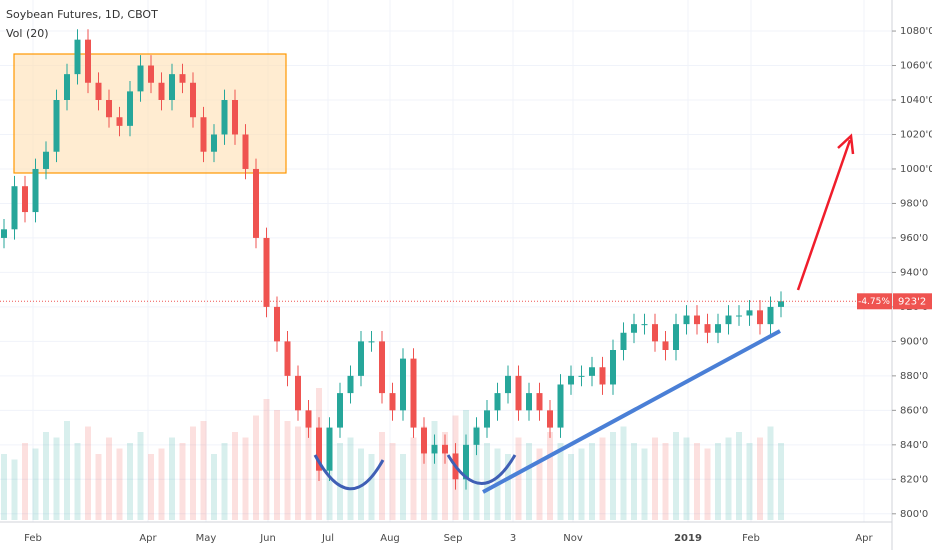  Describe the element at coordinates (916, 100) in the screenshot. I see `y-tick-label: 1040'0` at that location.